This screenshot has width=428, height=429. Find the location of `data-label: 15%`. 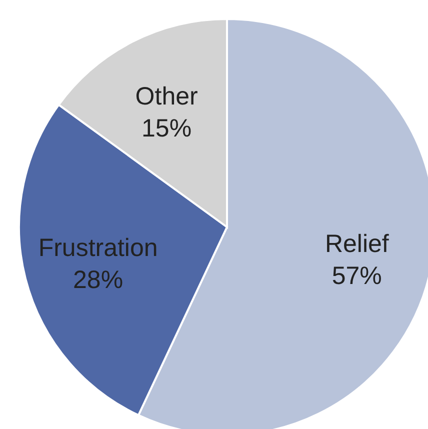

data-label: 15% is located at coordinates (167, 128).